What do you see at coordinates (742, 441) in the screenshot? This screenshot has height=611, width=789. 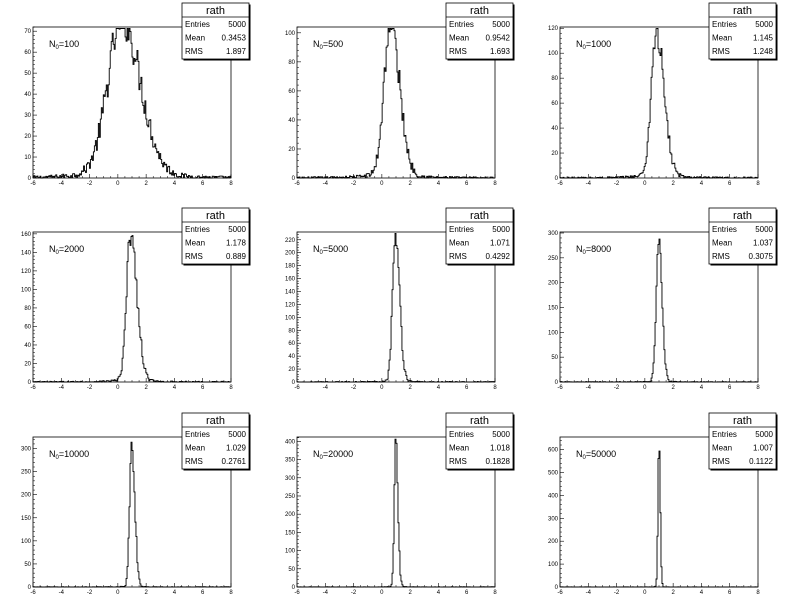 I see `panel-9-stats-frame` at bounding box center [742, 441].